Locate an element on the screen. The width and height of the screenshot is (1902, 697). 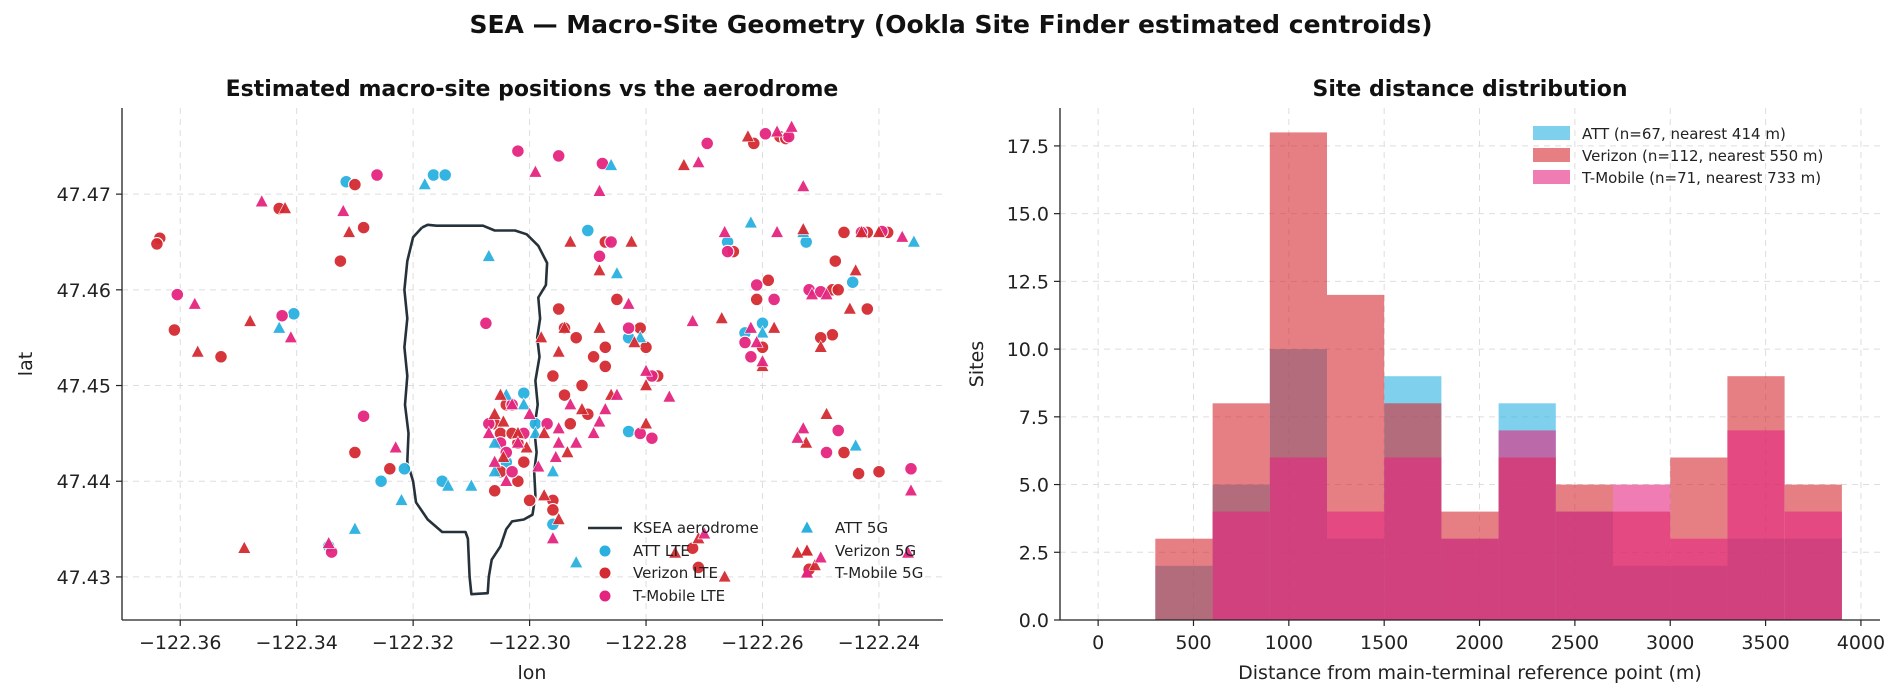
histogram-legend-label: Verizon (n=112, nearest 550 m) is located at coordinates (1702, 156).